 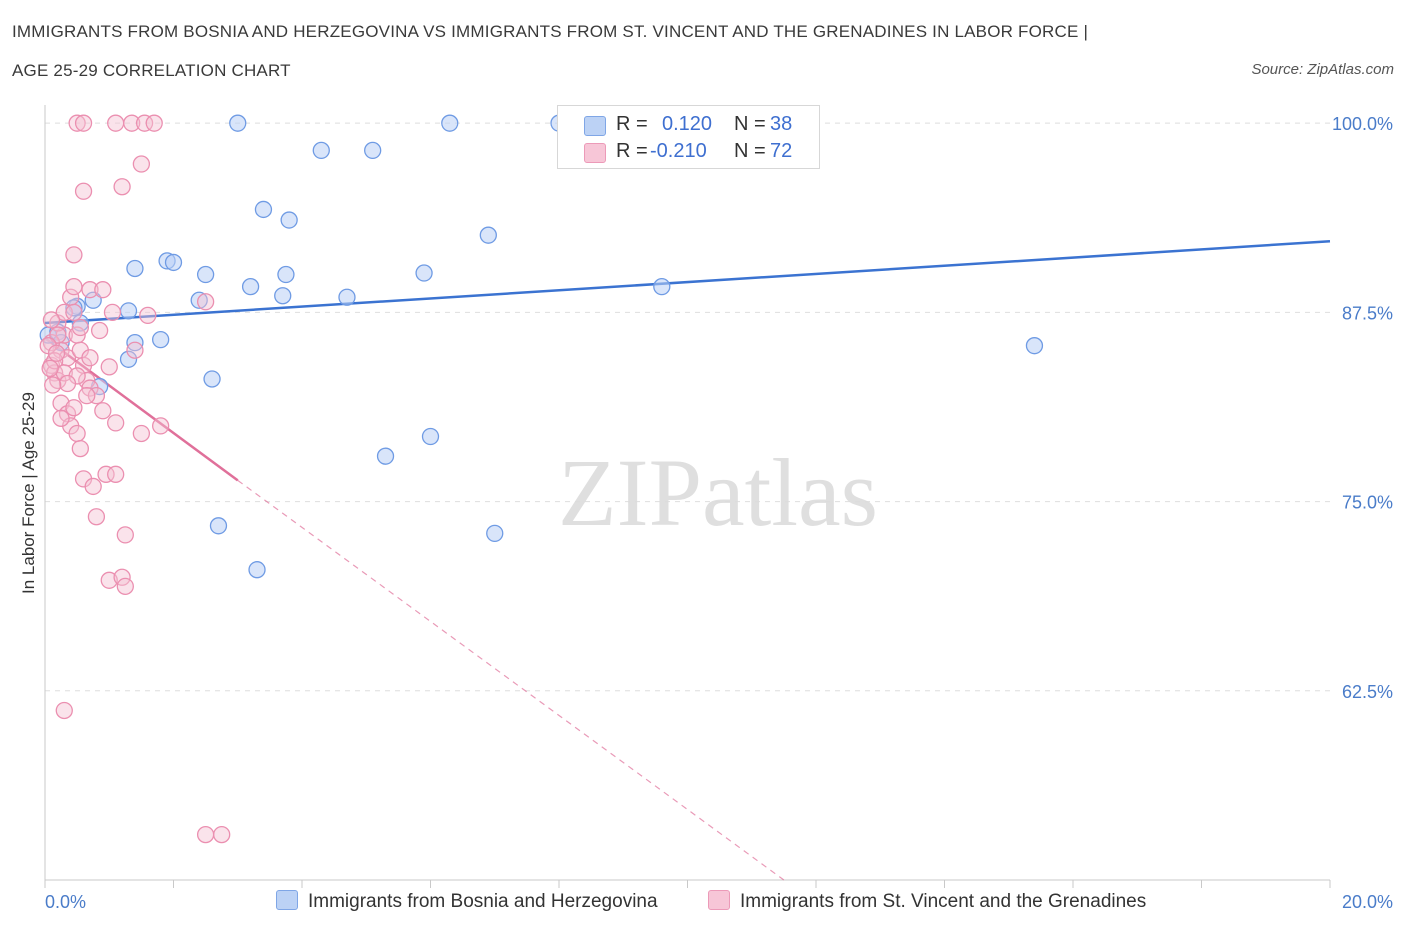 I want to click on legend-swatch-blue, so click(x=595, y=126).